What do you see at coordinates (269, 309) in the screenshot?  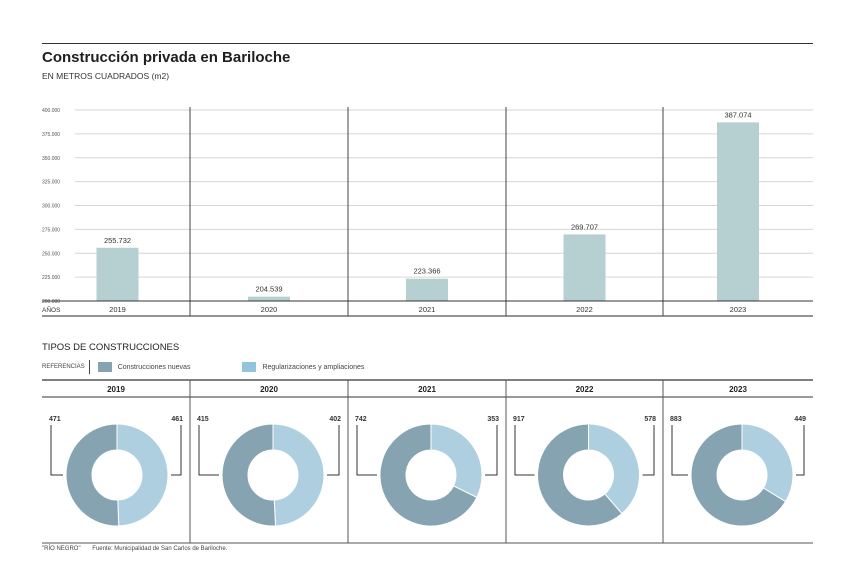 I see `x-tick-label: 2020` at bounding box center [269, 309].